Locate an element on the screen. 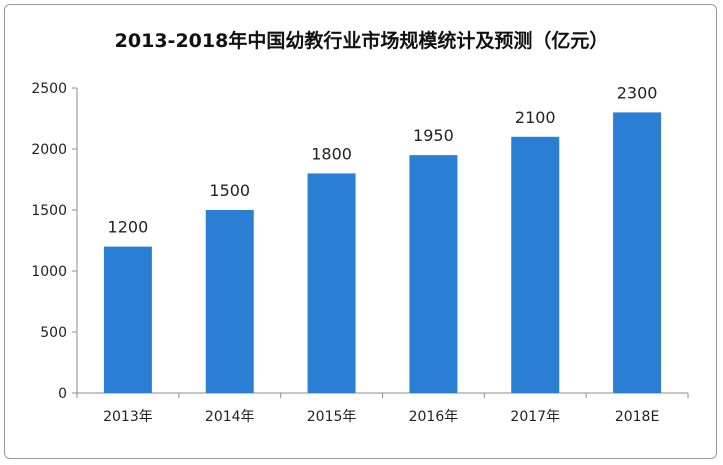 The height and width of the screenshot is (465, 723). y-tick-label: 500 is located at coordinates (53, 333).